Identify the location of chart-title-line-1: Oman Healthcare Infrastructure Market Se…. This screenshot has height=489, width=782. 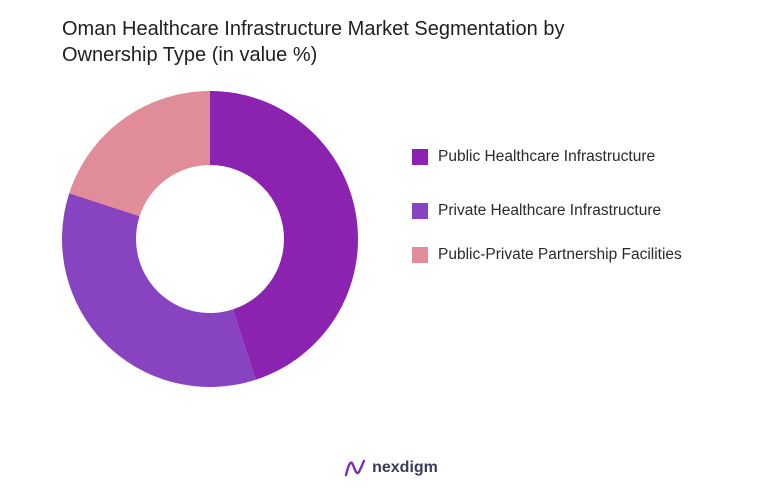
(313, 29).